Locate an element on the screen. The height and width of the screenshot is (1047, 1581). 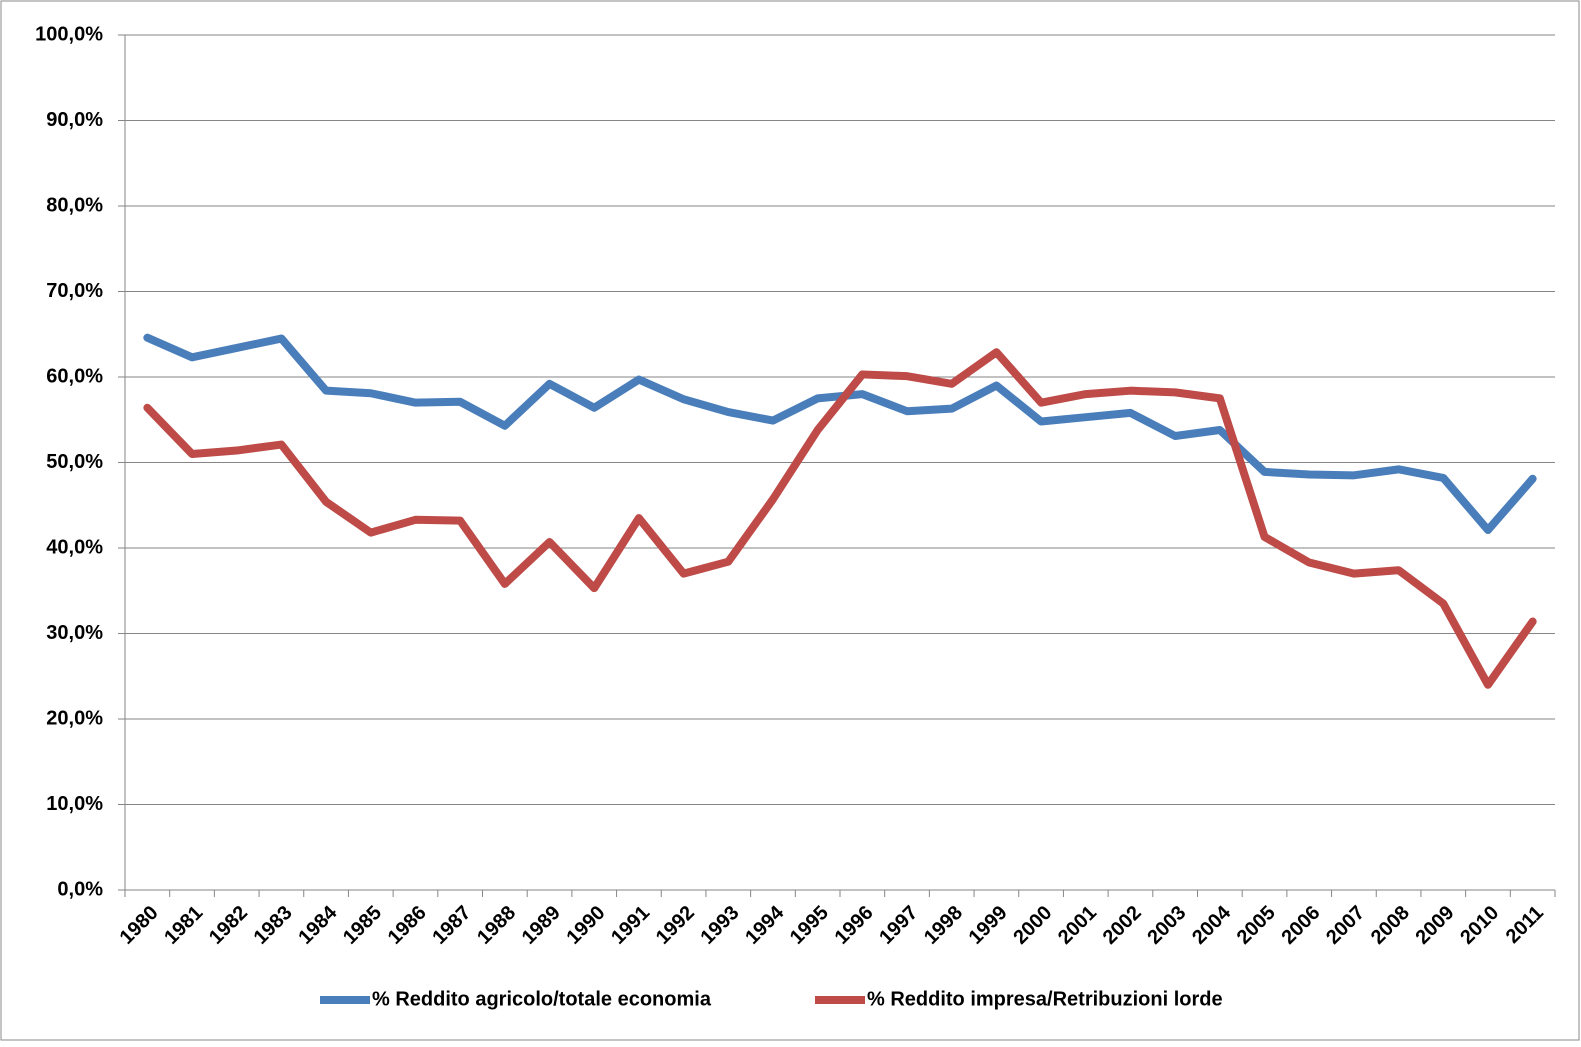
y-tick-label: 60,0% is located at coordinates (74, 376).